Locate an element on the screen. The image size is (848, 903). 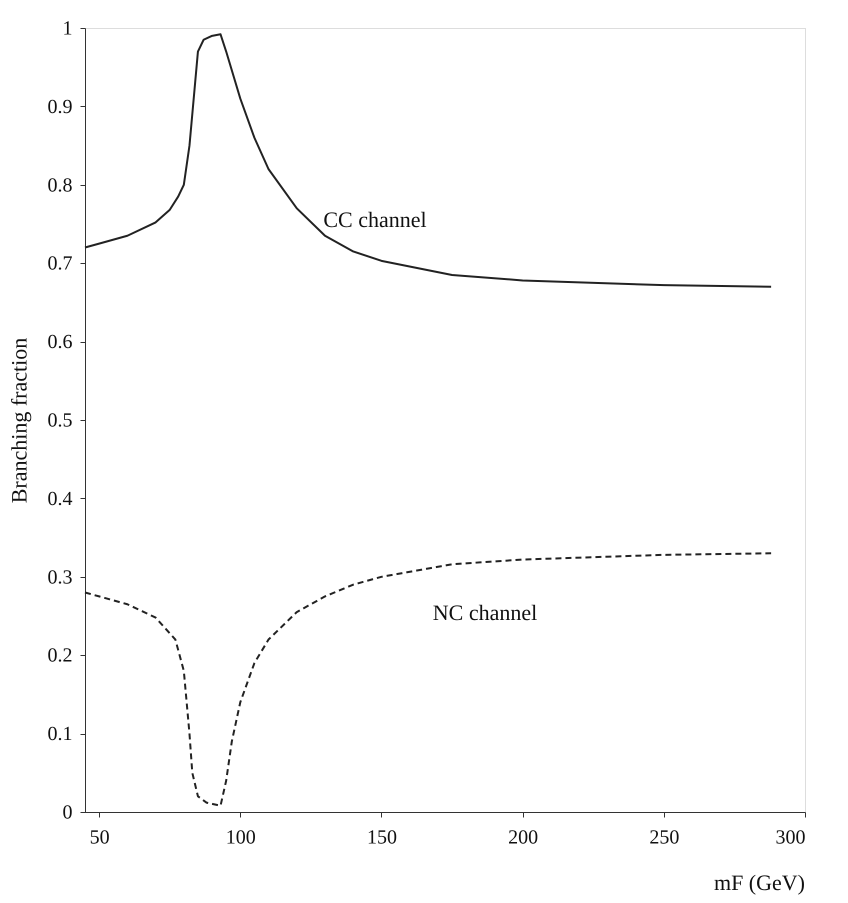
x-tick-label: 250 is located at coordinates (664, 837).